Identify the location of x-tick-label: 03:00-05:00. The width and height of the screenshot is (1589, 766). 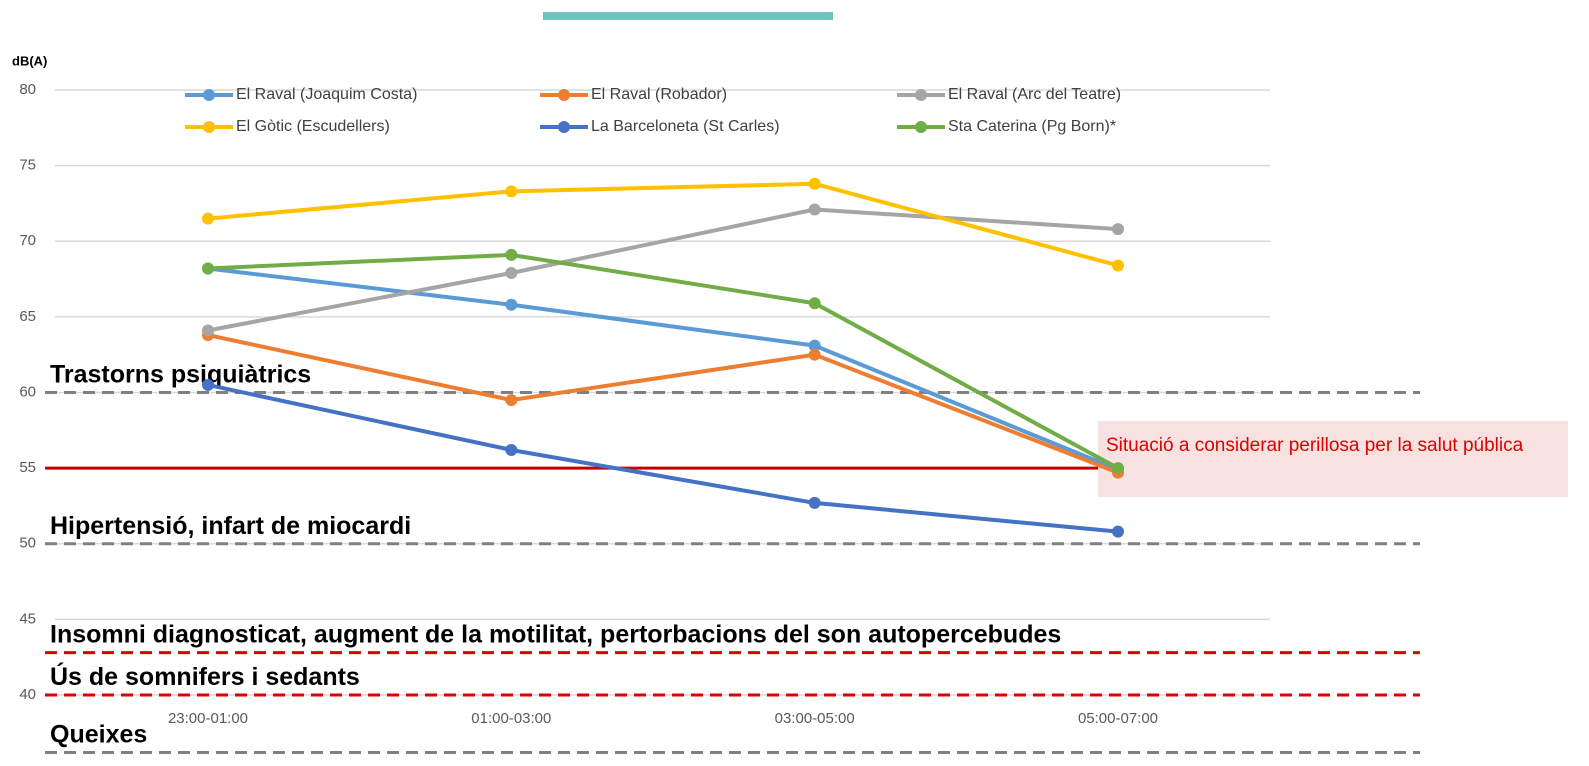
(815, 718).